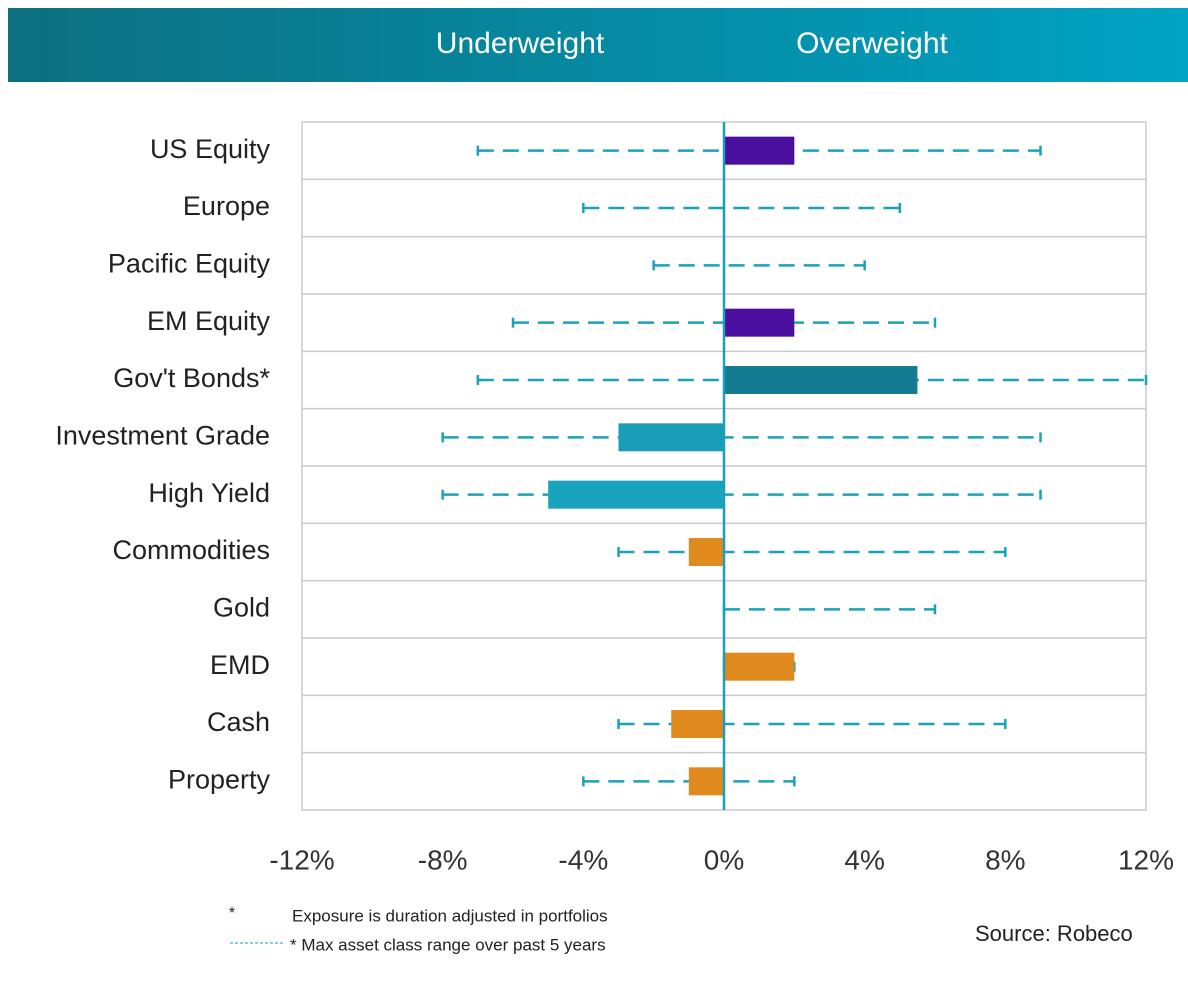 The height and width of the screenshot is (996, 1188). What do you see at coordinates (219, 779) in the screenshot?
I see `category-label: Property` at bounding box center [219, 779].